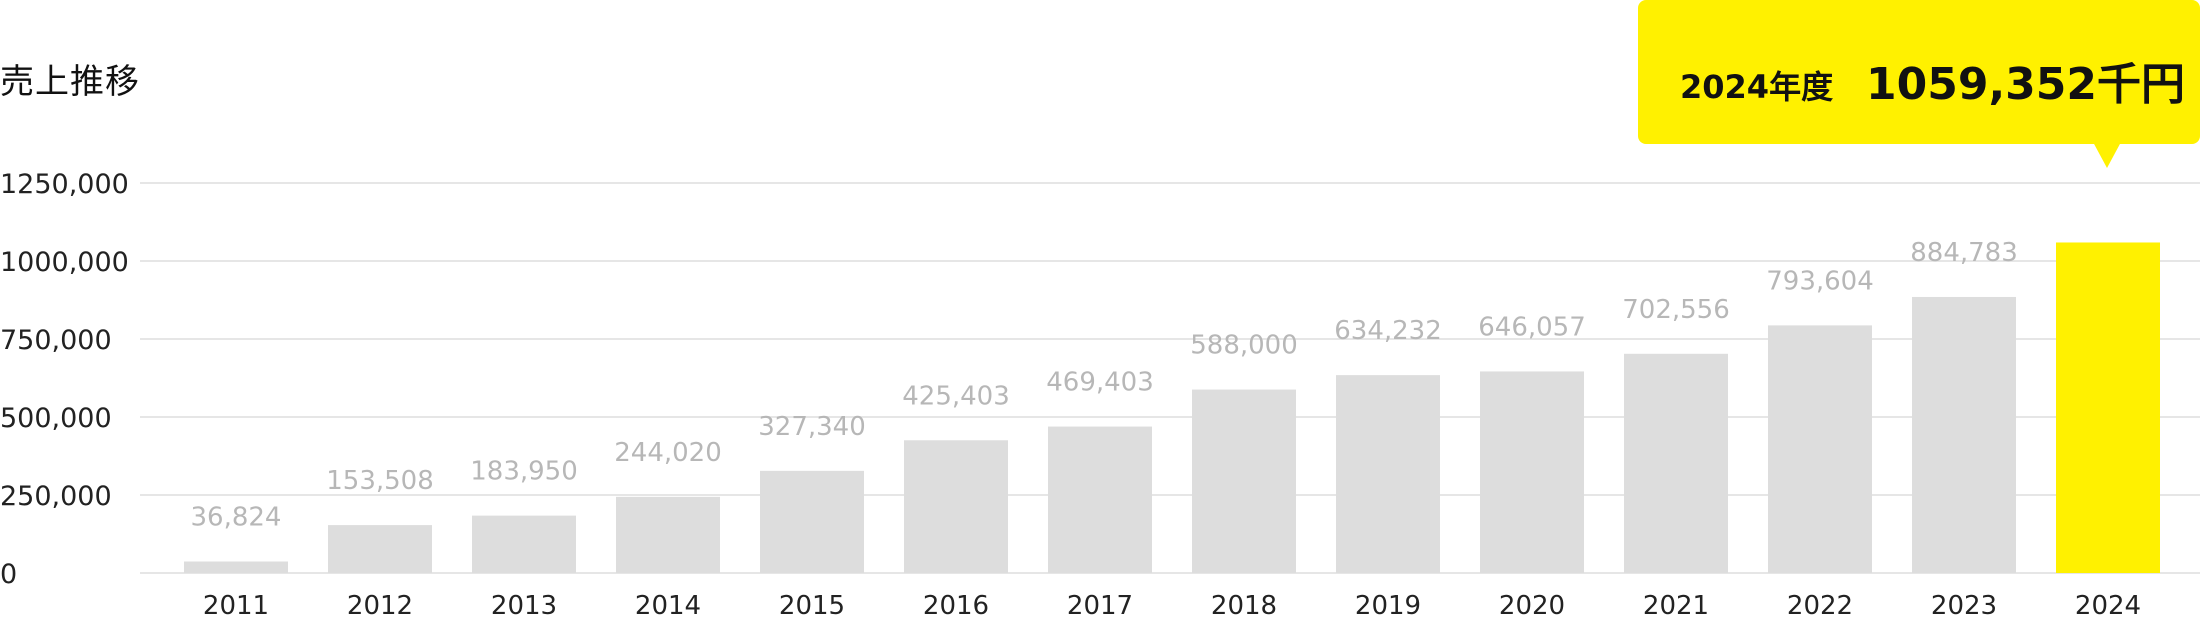 The width and height of the screenshot is (2200, 622). What do you see at coordinates (524, 472) in the screenshot?
I see `bar-value-label: 183,950` at bounding box center [524, 472].